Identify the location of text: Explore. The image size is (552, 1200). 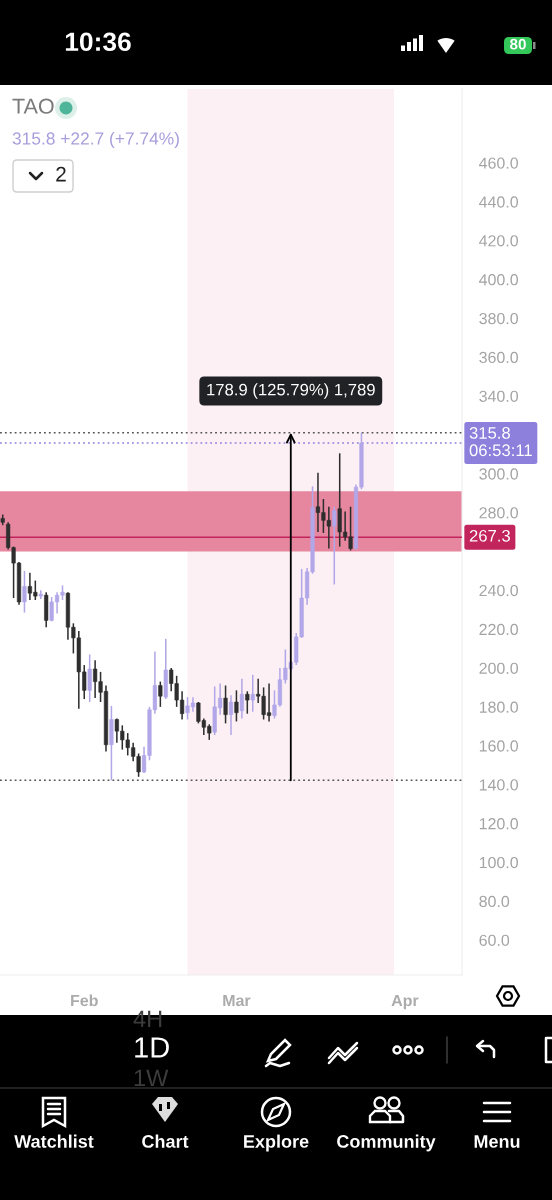
(276, 1143).